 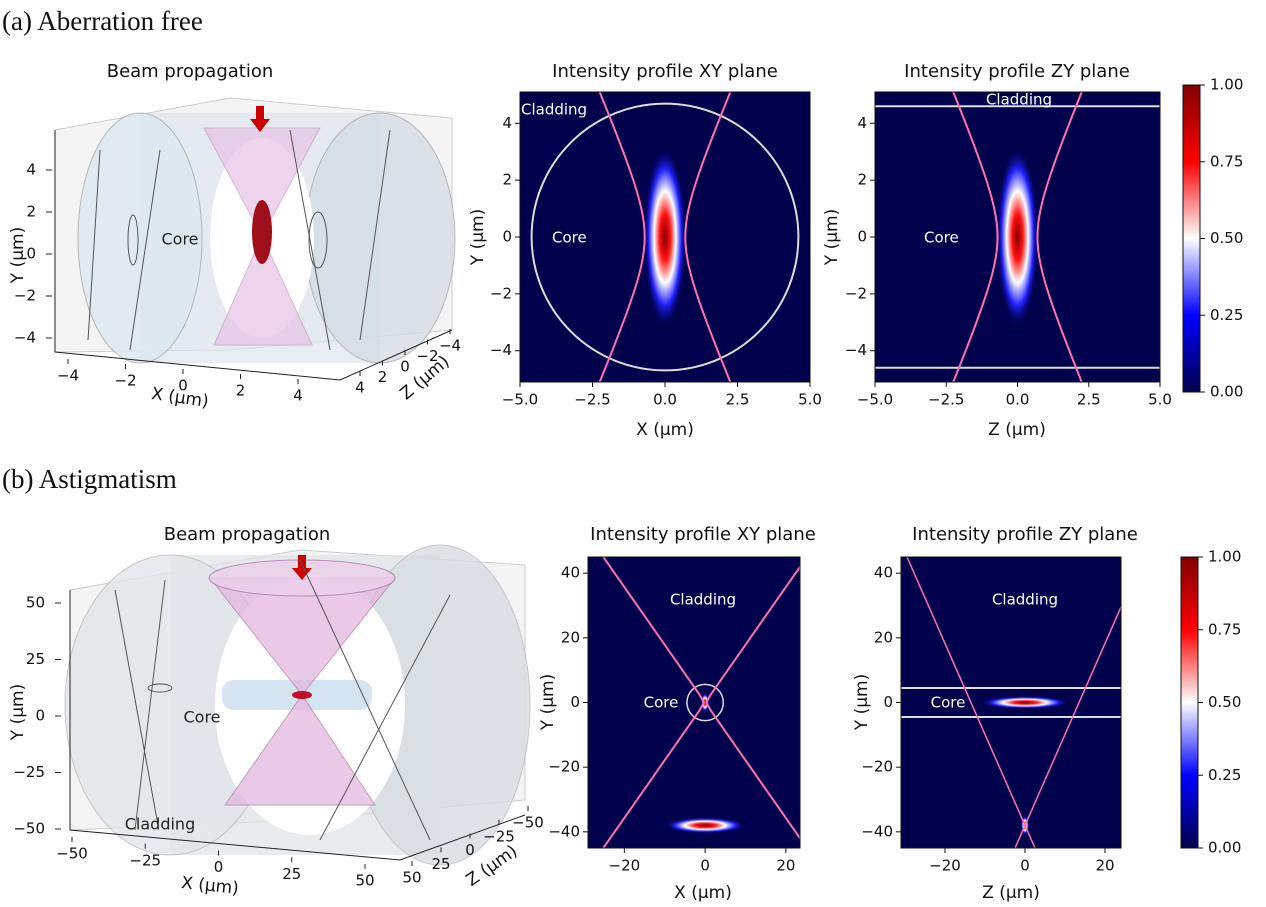 I want to click on chart-title: Intensity profile ZY plane, so click(x=1025, y=534).